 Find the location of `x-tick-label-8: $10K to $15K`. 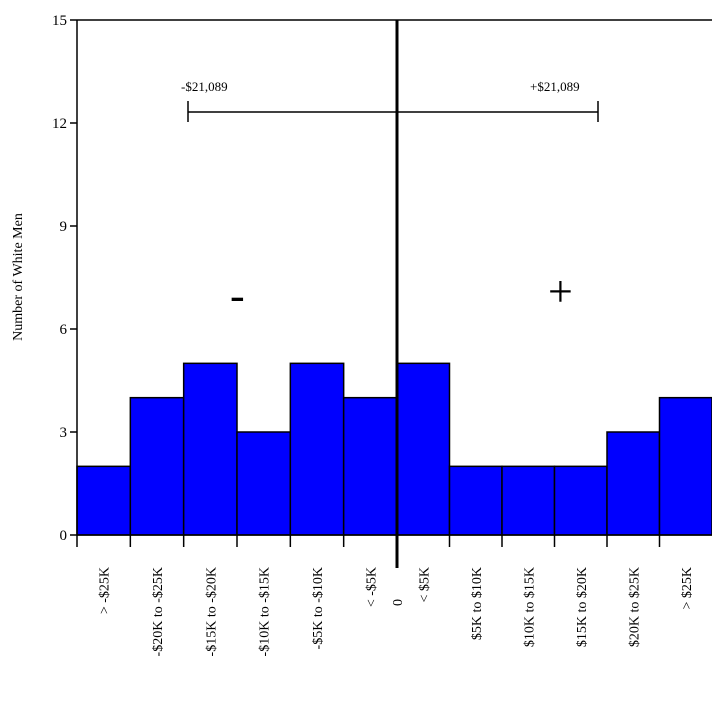

x-tick-label-8: $10K to $15K is located at coordinates (529, 607).